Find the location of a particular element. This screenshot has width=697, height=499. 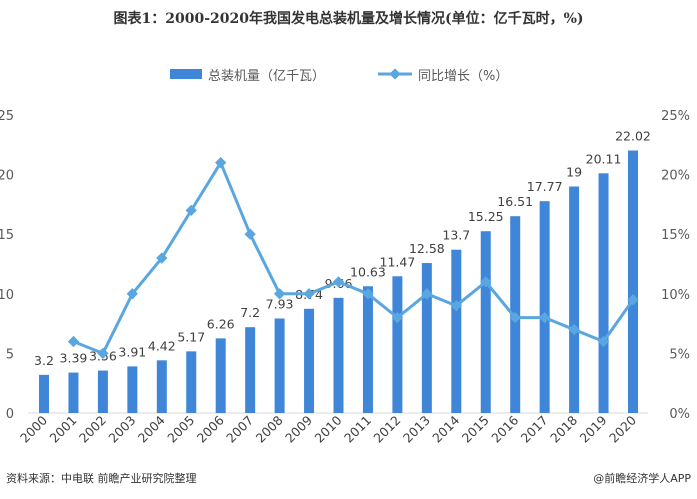

x-tick-label: 2013 is located at coordinates (416, 429).